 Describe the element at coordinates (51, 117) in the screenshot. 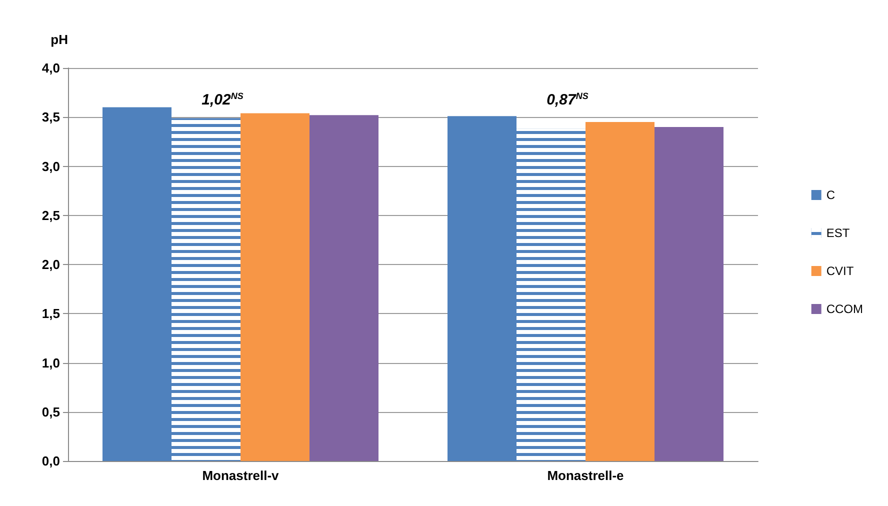

I see `y-tick-label: 3,5` at that location.